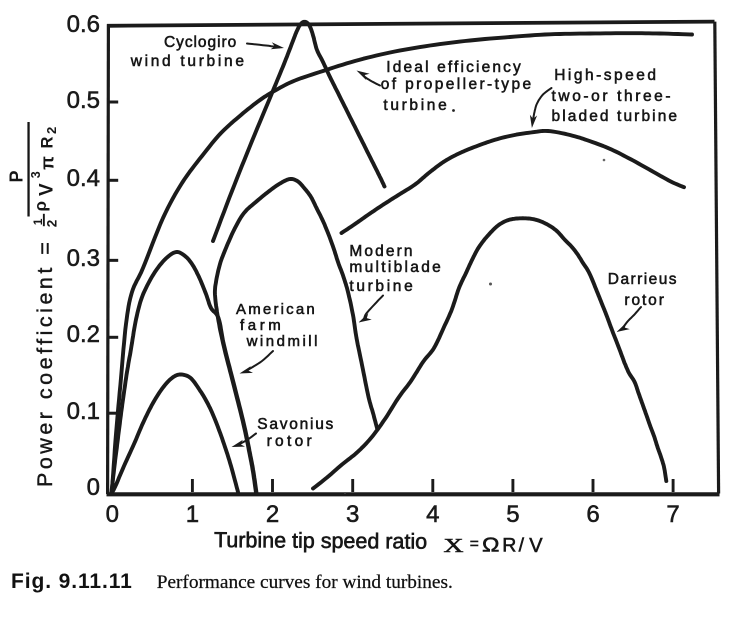 The width and height of the screenshot is (743, 620). I want to click on svg-text: 1, so click(38, 221).